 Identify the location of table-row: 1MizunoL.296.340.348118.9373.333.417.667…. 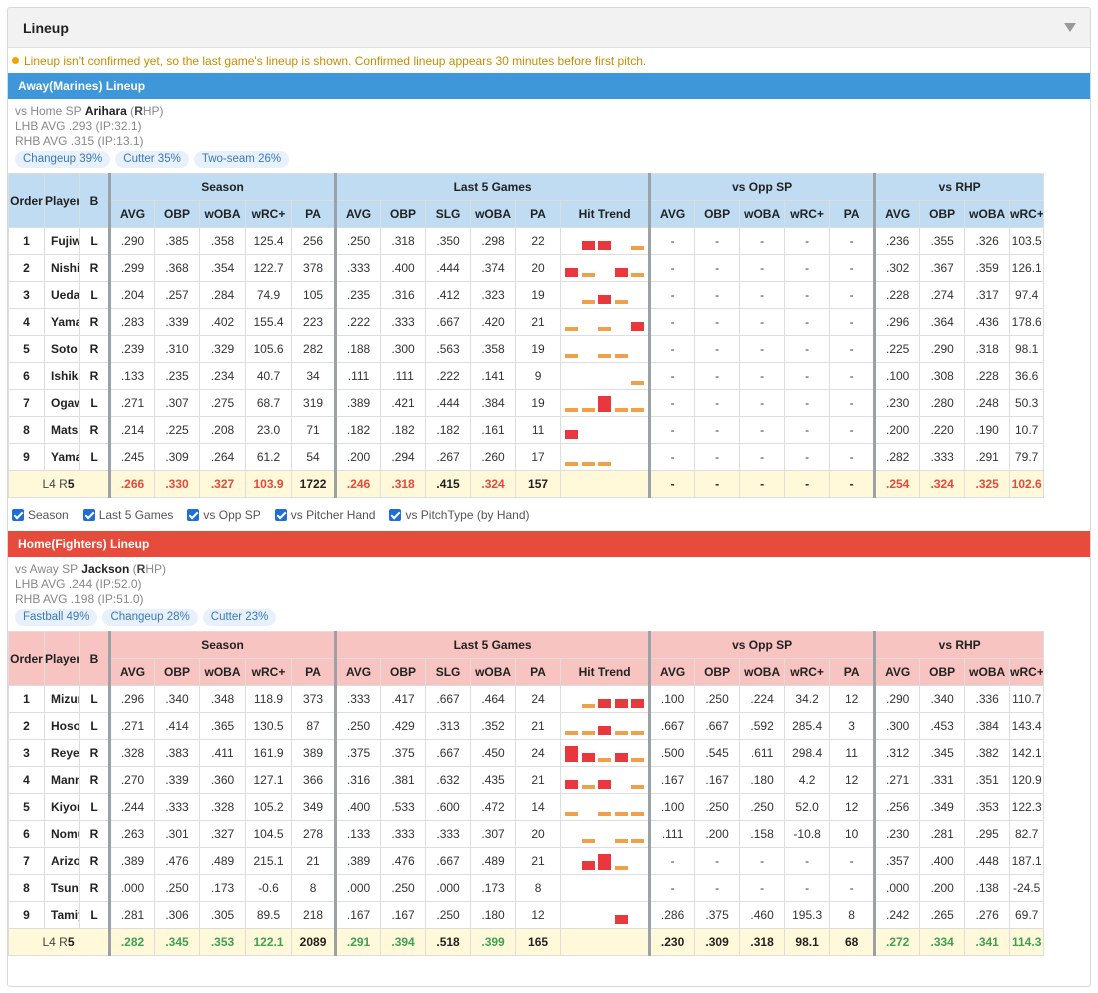
(526, 699).